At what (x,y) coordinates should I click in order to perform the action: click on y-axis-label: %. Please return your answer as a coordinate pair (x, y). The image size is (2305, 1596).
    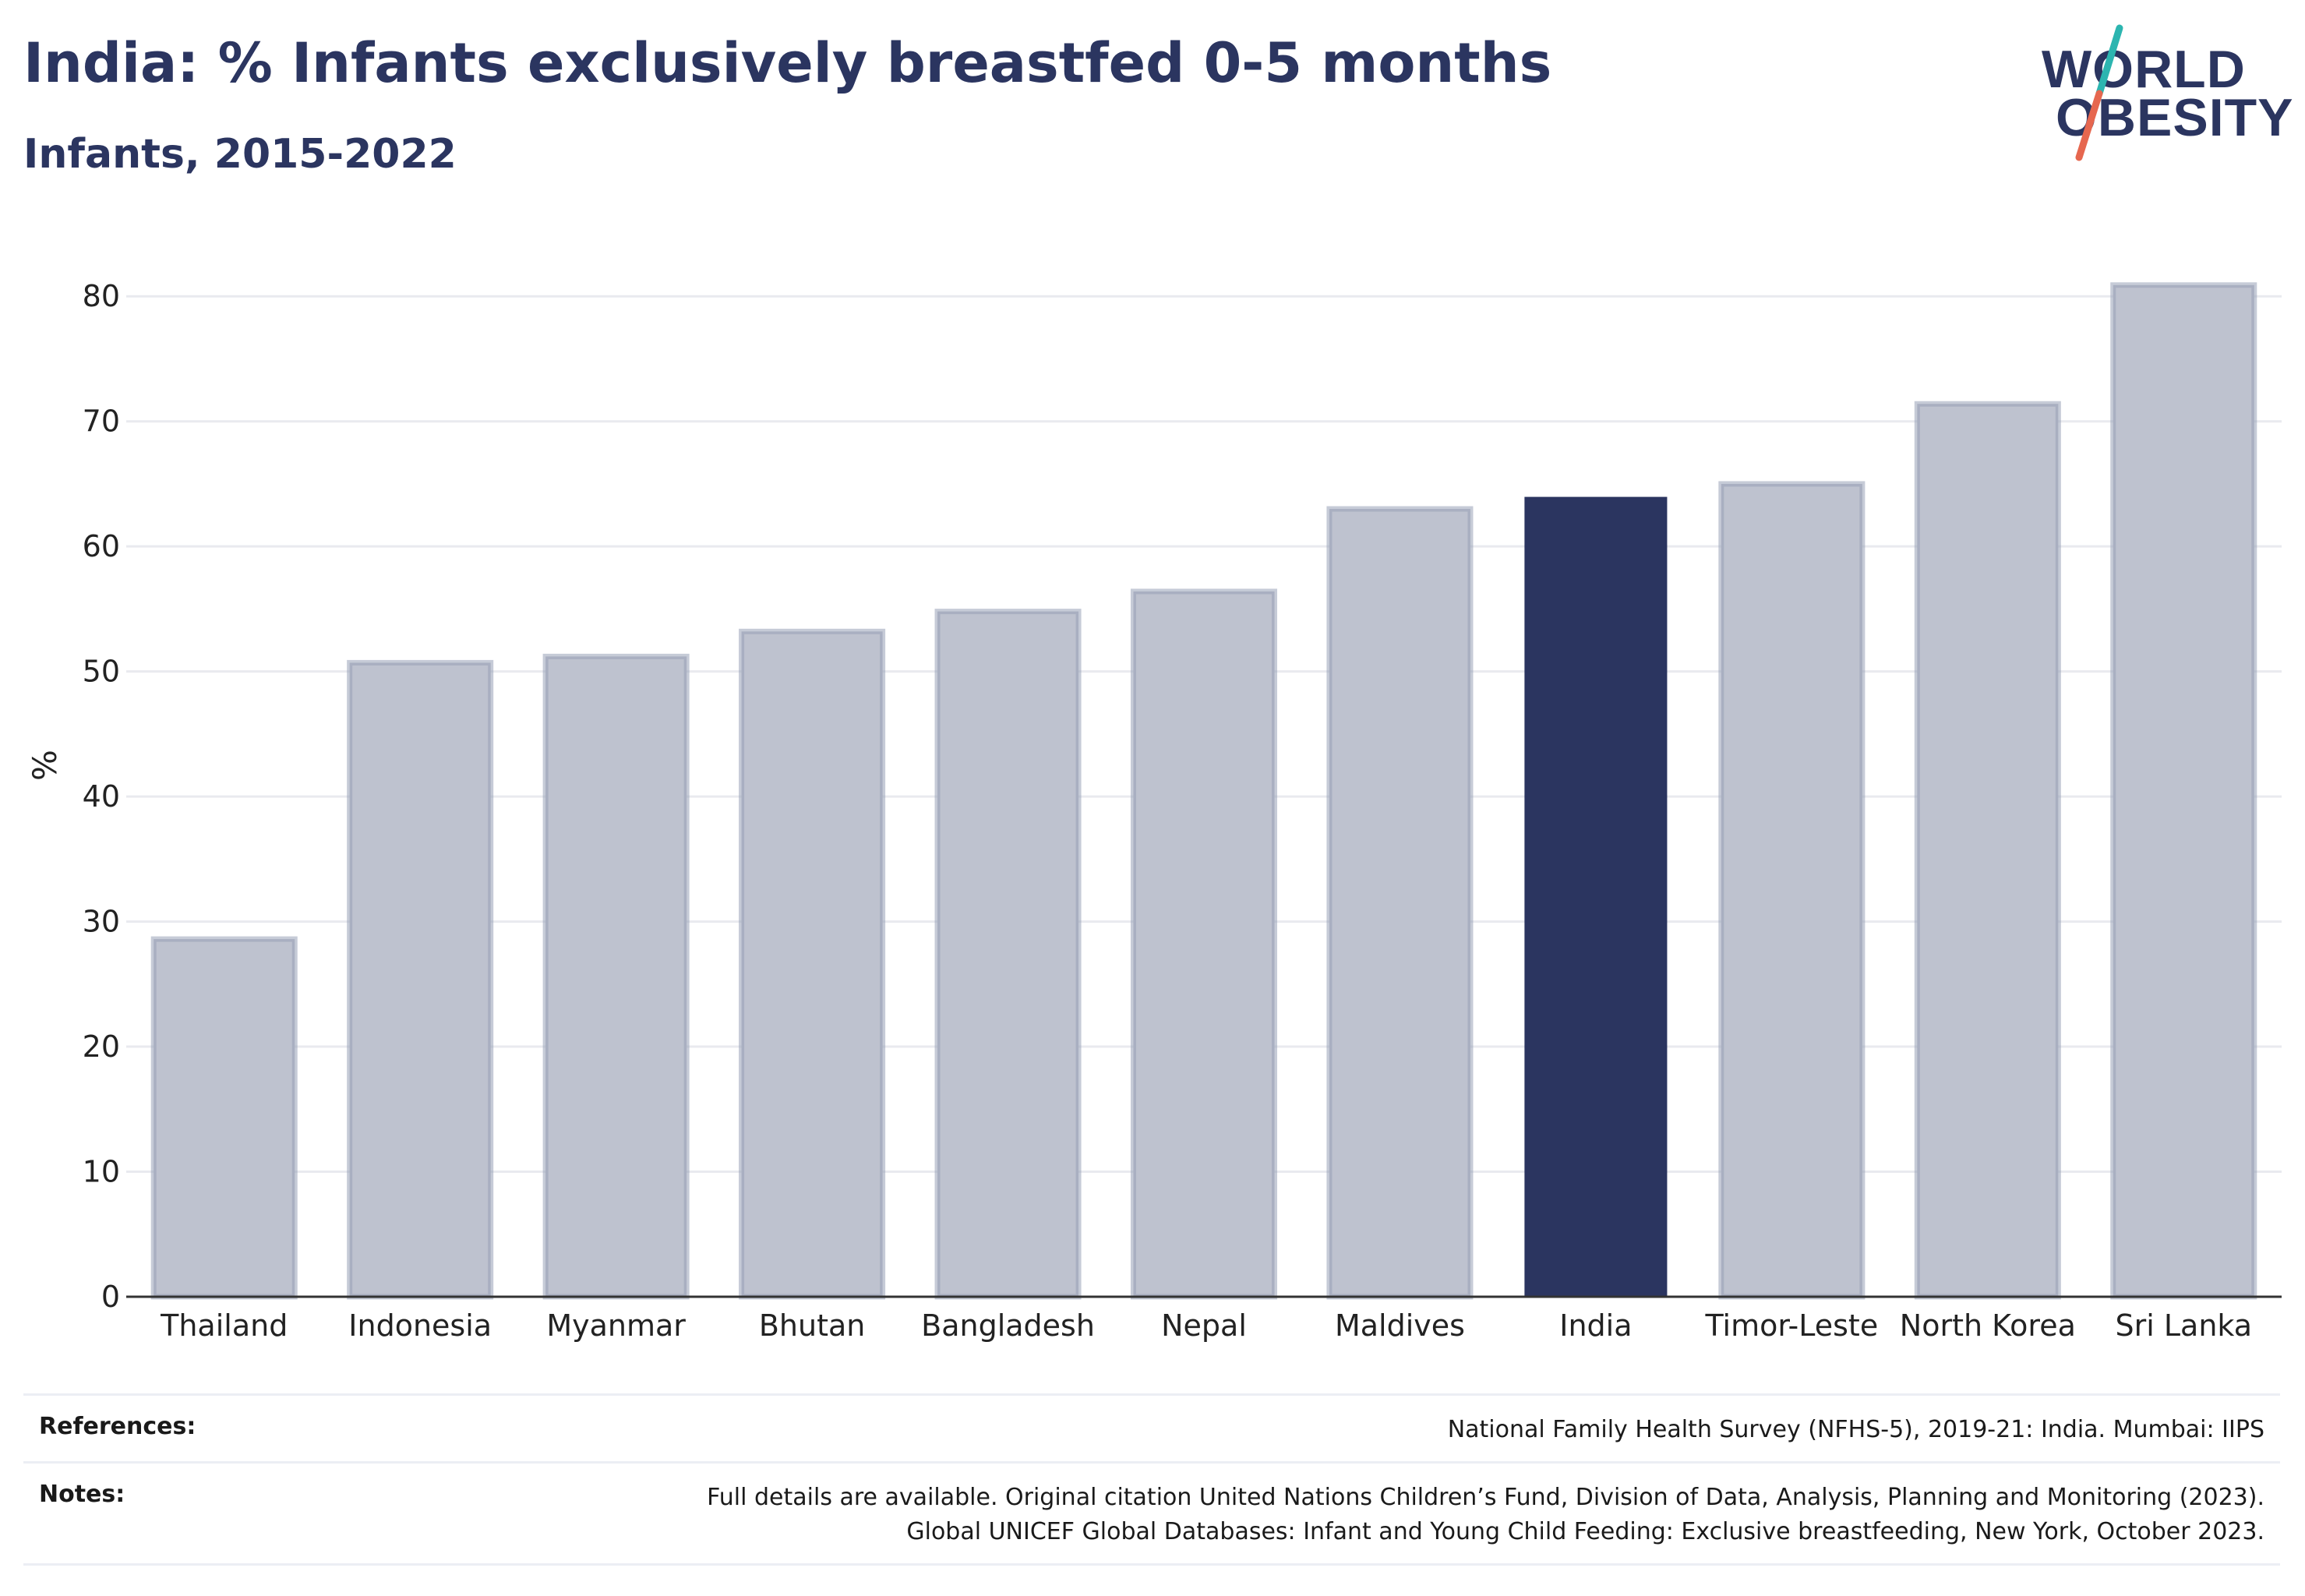
    Looking at the image, I should click on (45, 765).